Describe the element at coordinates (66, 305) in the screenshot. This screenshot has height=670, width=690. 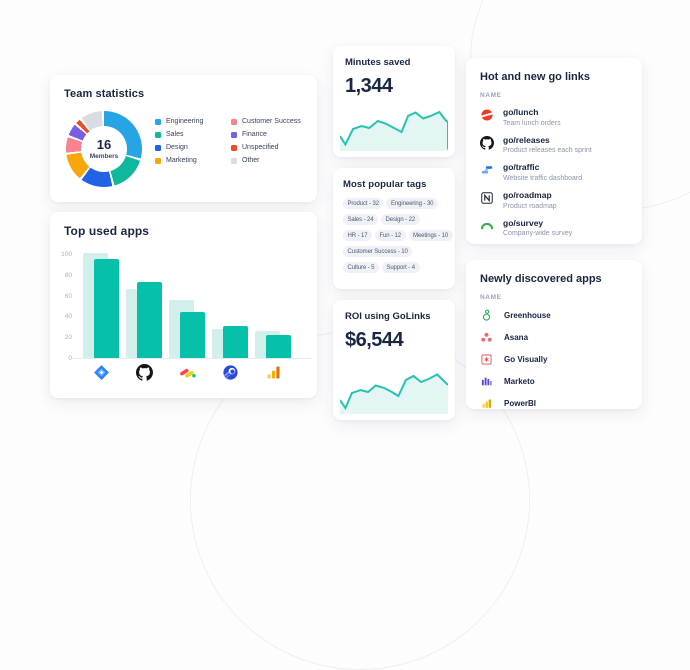
I see `bar-chart-y-axis: 100 80 60 40 20 0` at that location.